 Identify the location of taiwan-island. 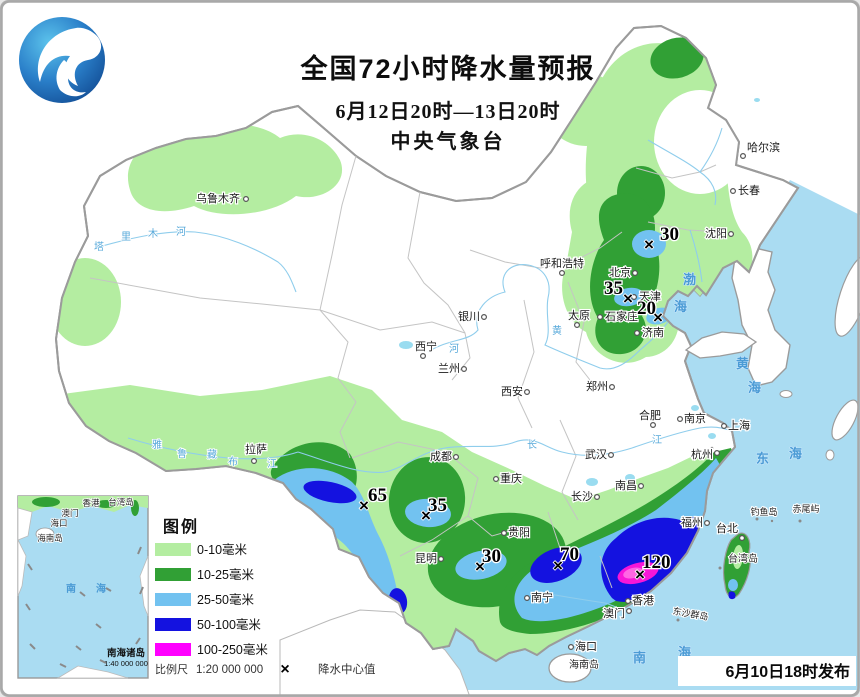
(736, 566).